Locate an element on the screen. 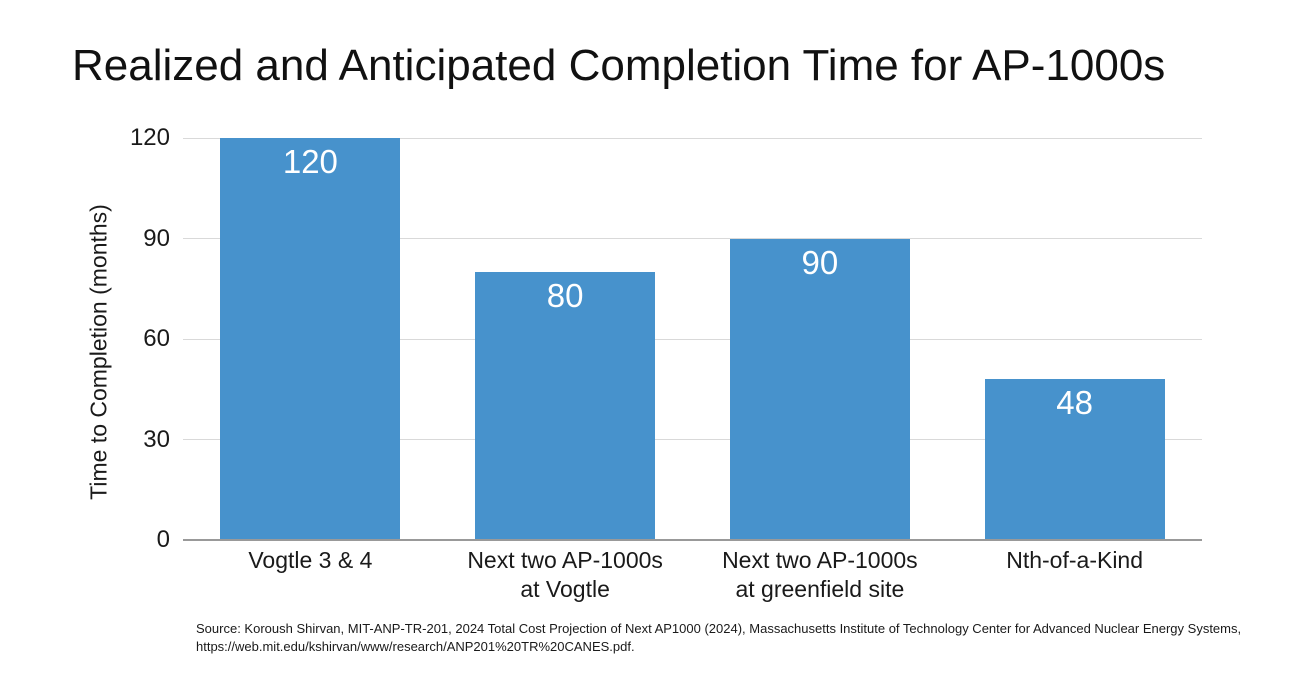 The image size is (1306, 686). bar-value-label-2: 80 is located at coordinates (565, 295).